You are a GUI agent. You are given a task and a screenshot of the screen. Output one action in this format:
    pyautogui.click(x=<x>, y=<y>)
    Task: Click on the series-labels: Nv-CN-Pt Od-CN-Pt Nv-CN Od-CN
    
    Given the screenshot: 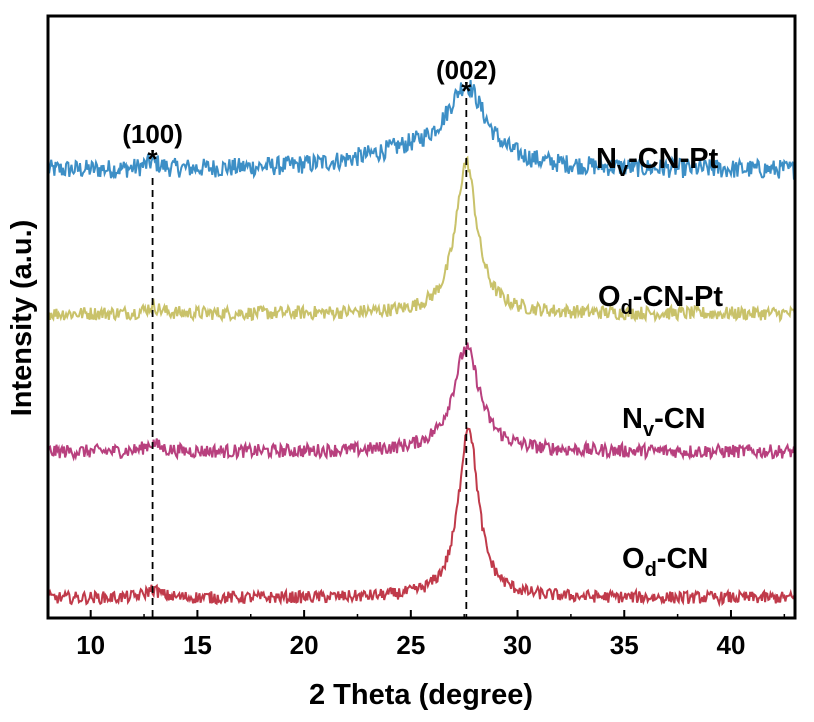 What is the action you would take?
    pyautogui.click(x=659, y=362)
    